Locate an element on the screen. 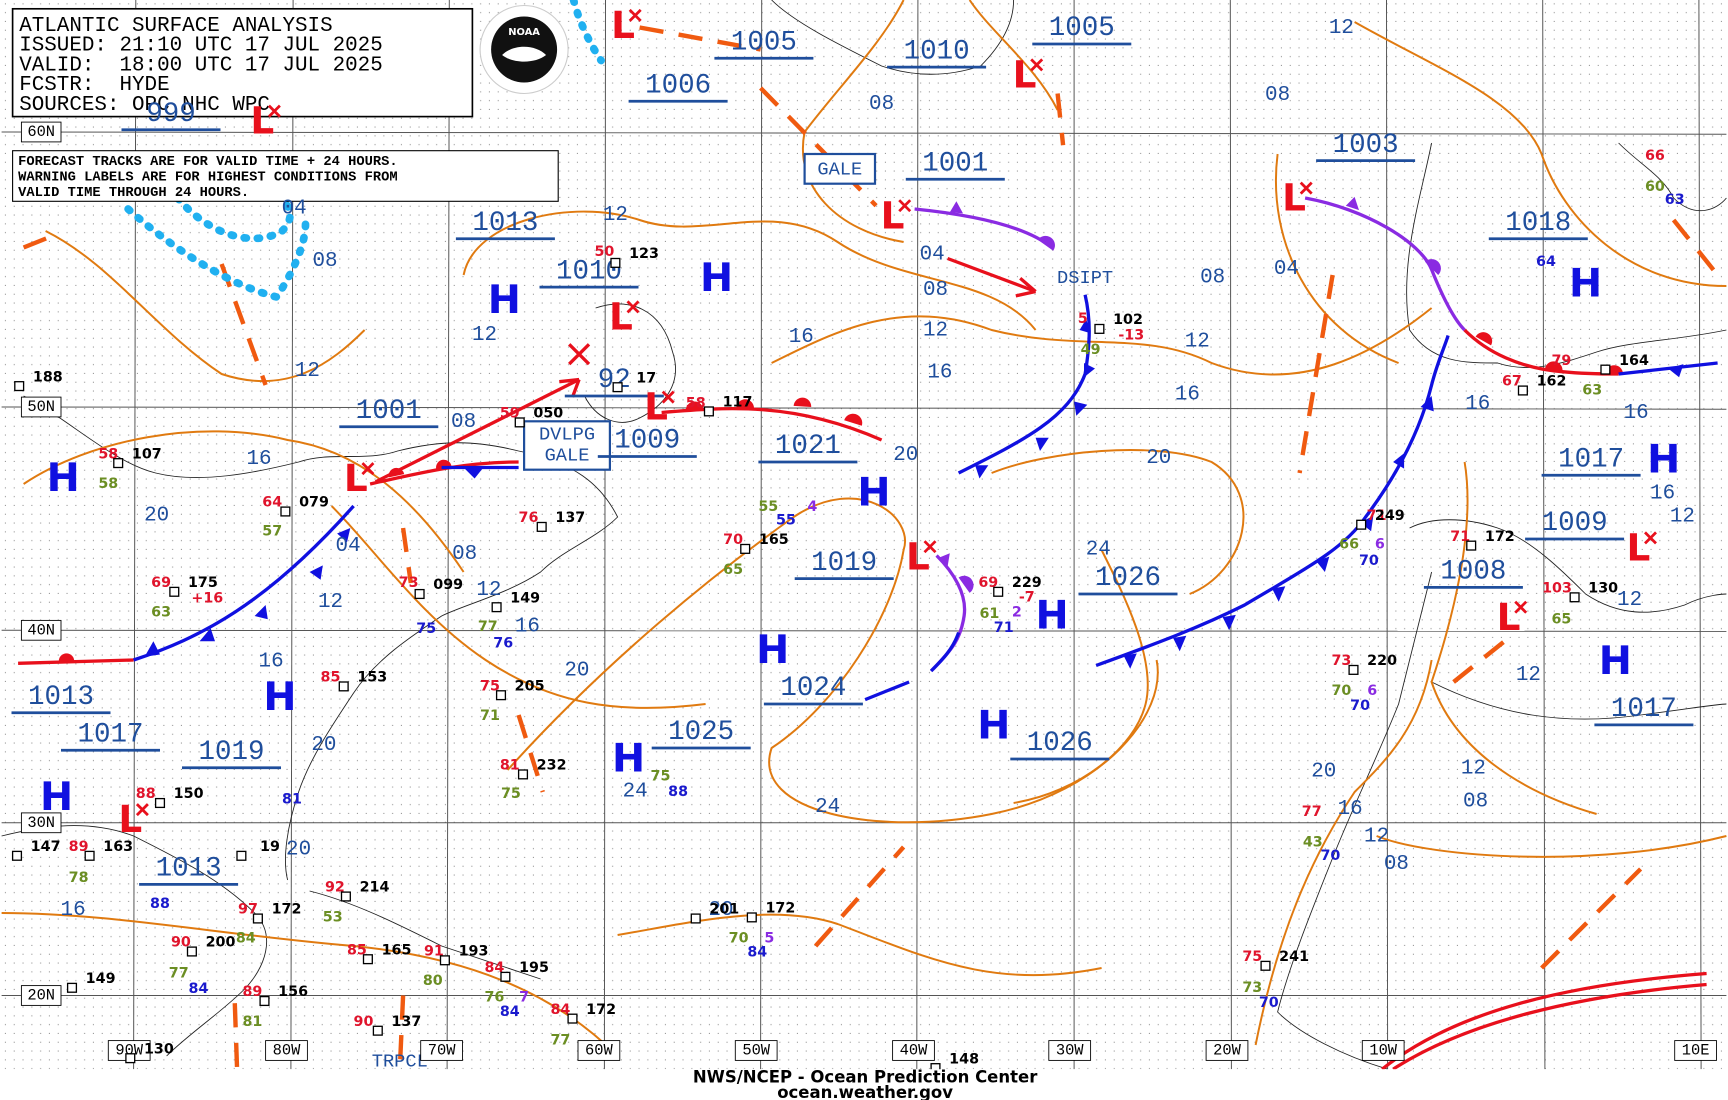 Image resolution: width=1728 pixels, height=1100 pixels. gale-label: GALE is located at coordinates (839, 169).